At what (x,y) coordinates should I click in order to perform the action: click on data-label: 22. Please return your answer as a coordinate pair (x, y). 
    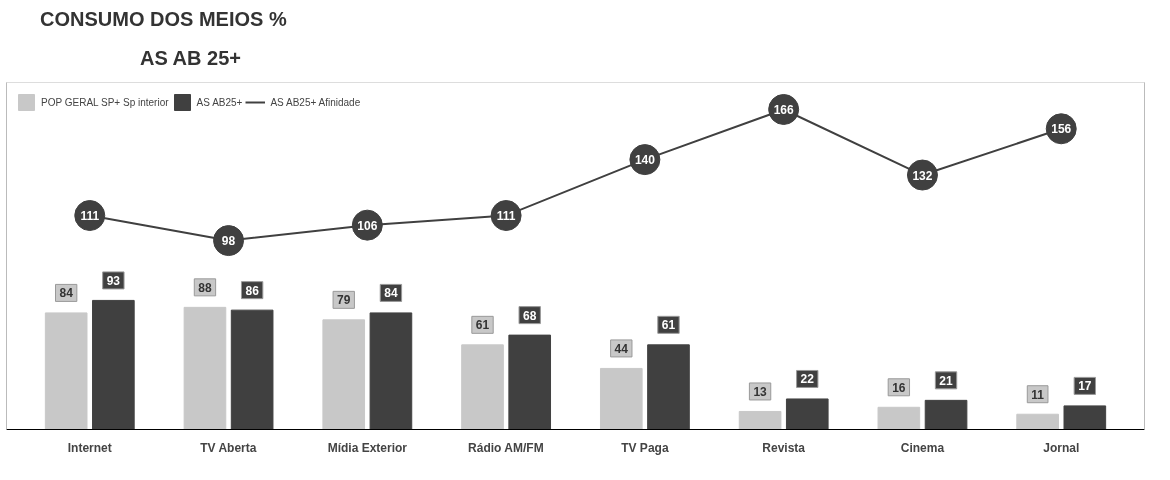
    Looking at the image, I should click on (807, 379).